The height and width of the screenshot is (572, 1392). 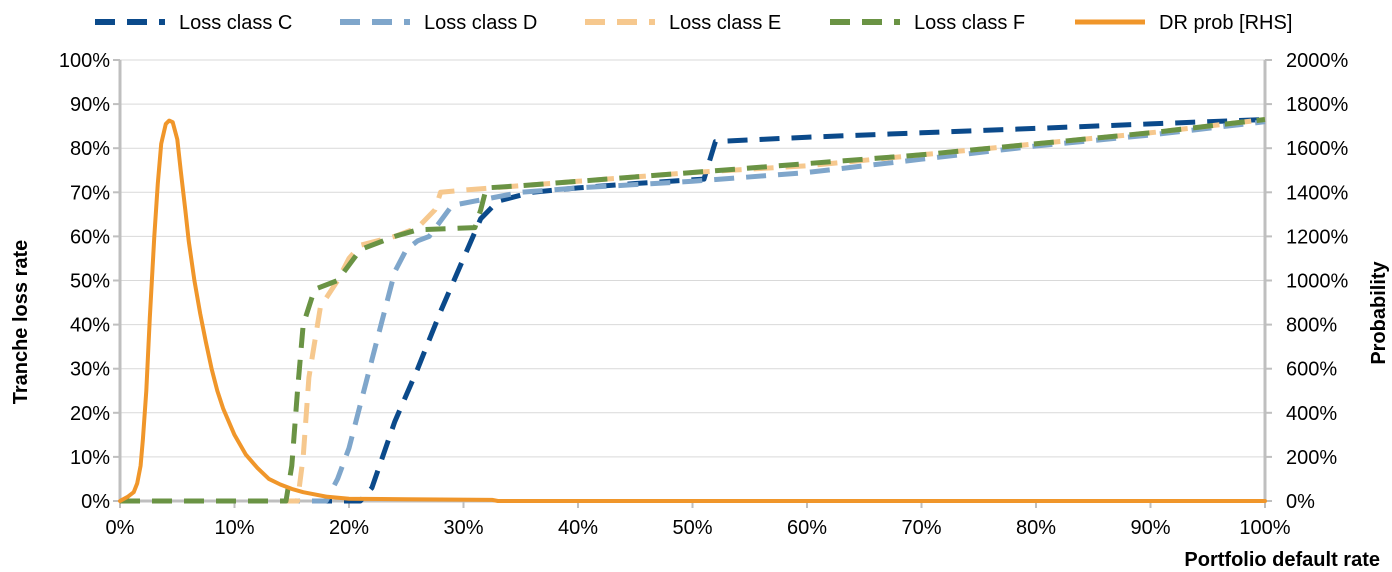 What do you see at coordinates (1311, 458) in the screenshot?
I see `y2-tick-label: 200%` at bounding box center [1311, 458].